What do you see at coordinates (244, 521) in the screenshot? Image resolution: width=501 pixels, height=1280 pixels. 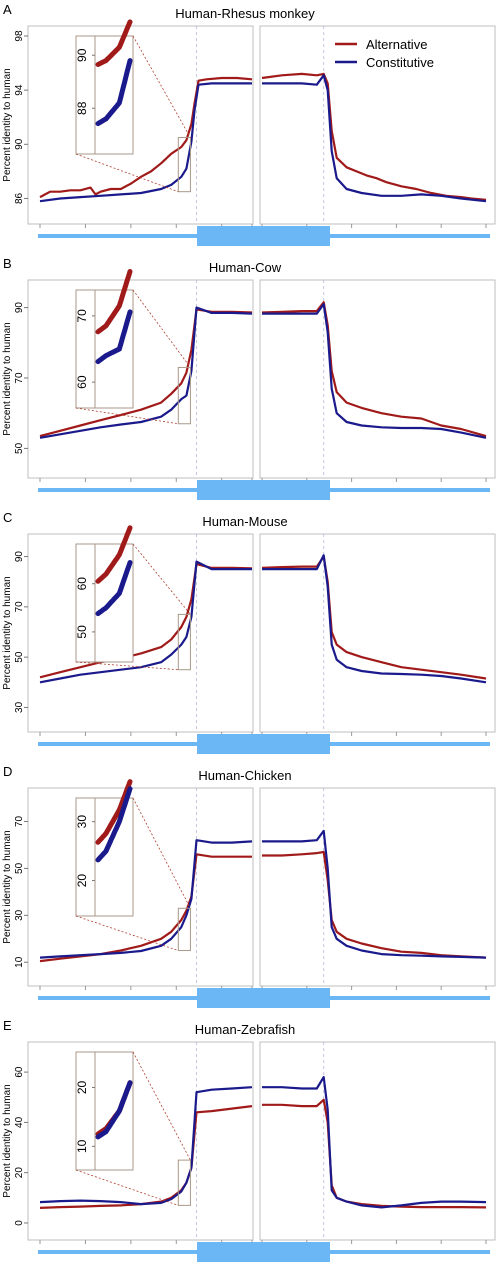 I see `panel-title: Human-Mouse` at bounding box center [244, 521].